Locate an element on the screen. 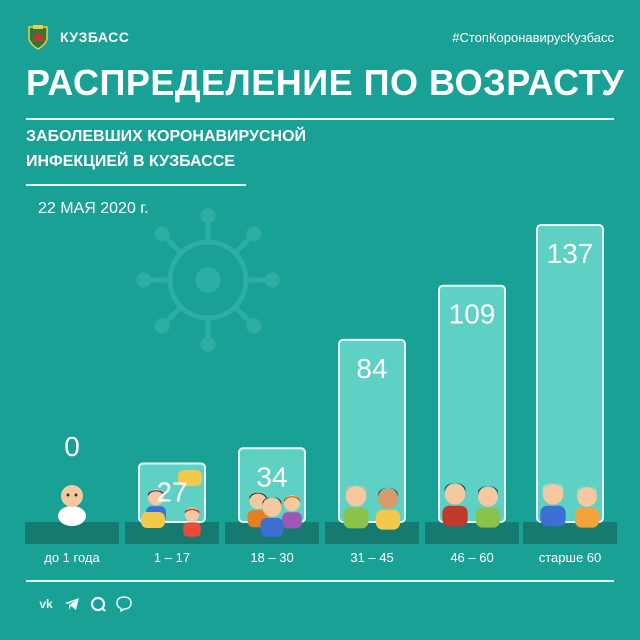 The height and width of the screenshot is (640, 640). brand-block: КУЗБАСС is located at coordinates (77, 37).